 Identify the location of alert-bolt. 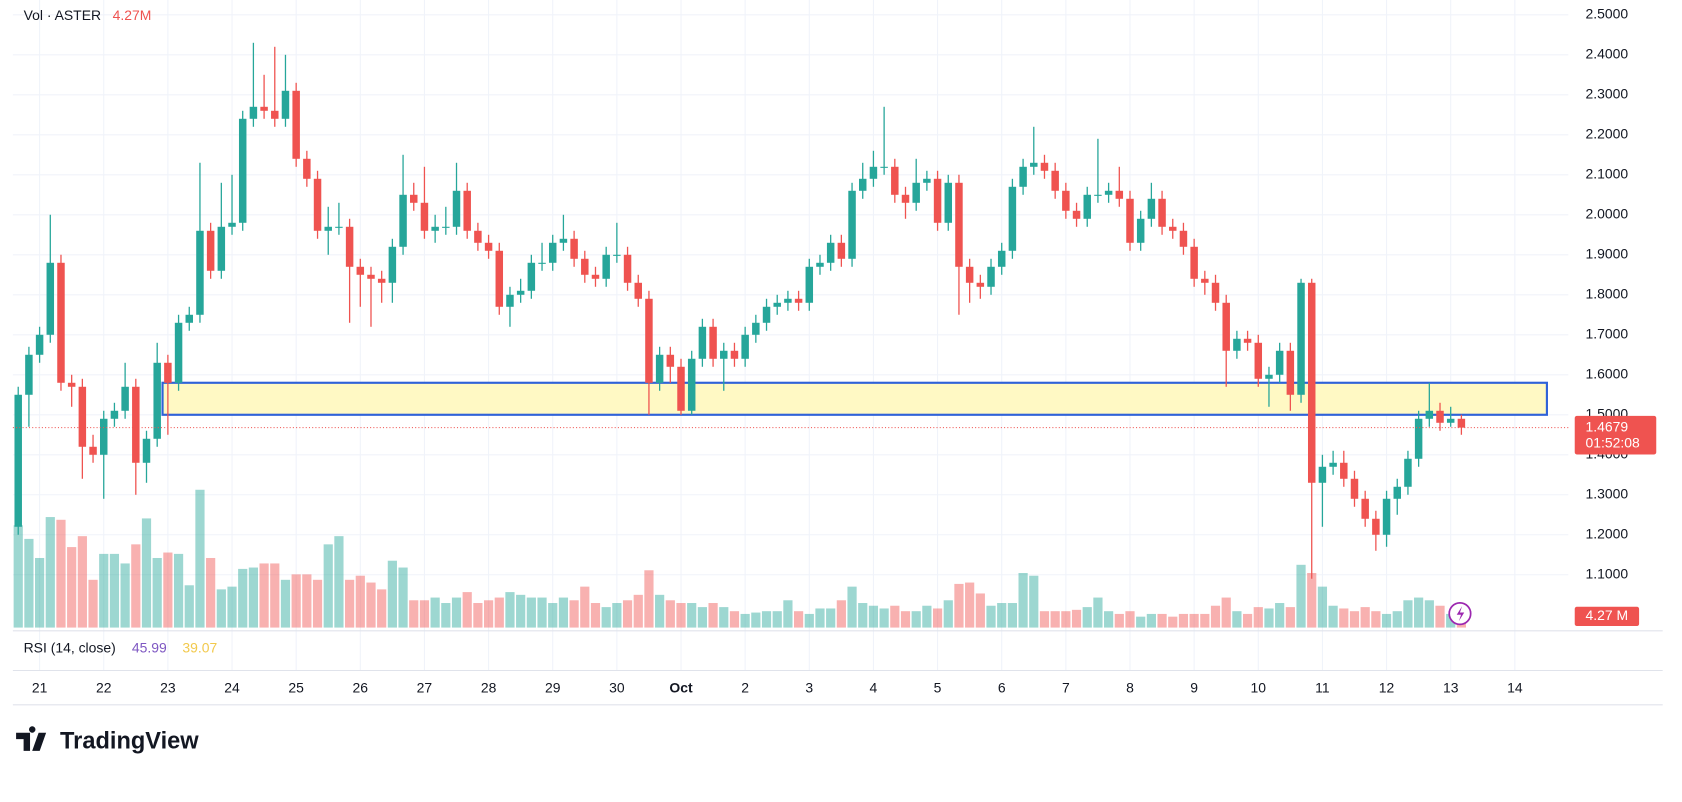
(1460, 614).